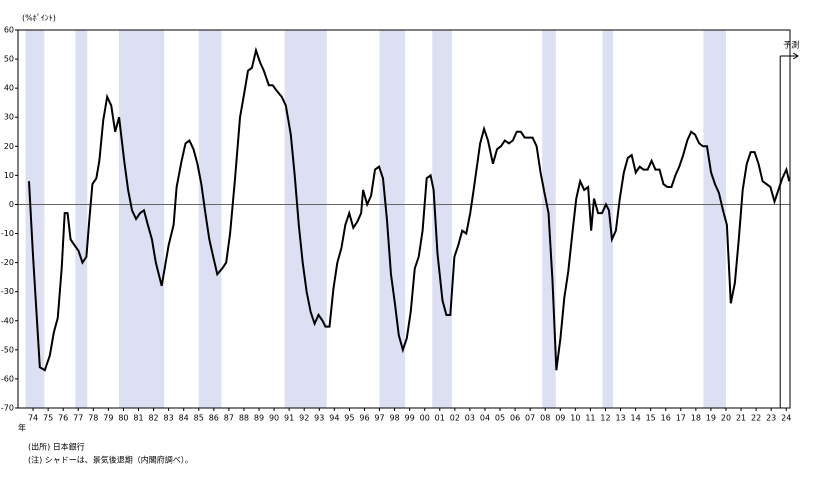  Describe the element at coordinates (7, 320) in the screenshot. I see `y-tick-label: -40` at that location.